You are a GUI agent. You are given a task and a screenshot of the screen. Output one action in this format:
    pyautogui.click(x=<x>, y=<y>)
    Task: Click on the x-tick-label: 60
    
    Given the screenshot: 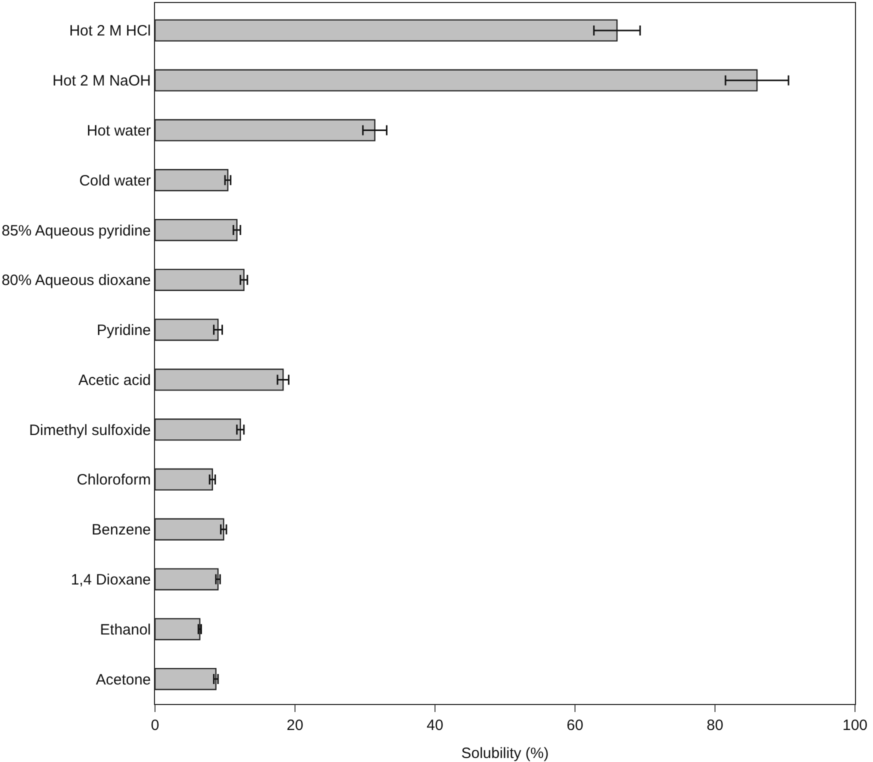 What is the action you would take?
    pyautogui.click(x=575, y=725)
    